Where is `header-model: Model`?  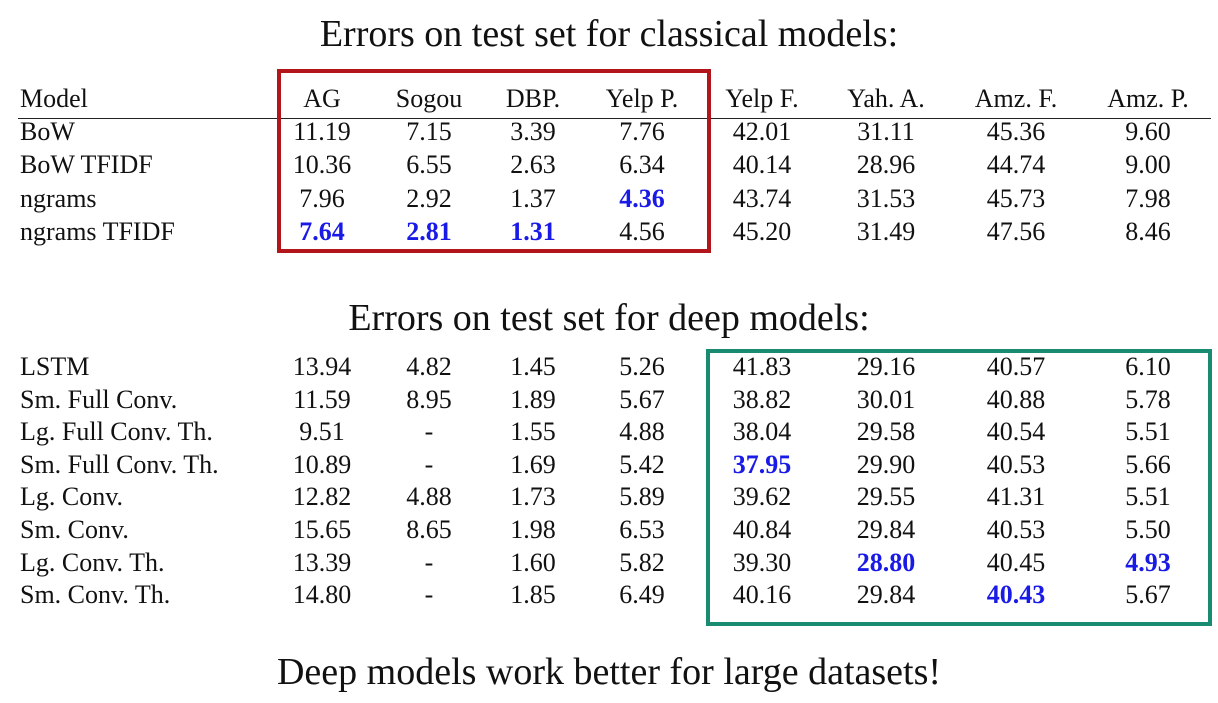 header-model: Model is located at coordinates (54, 98).